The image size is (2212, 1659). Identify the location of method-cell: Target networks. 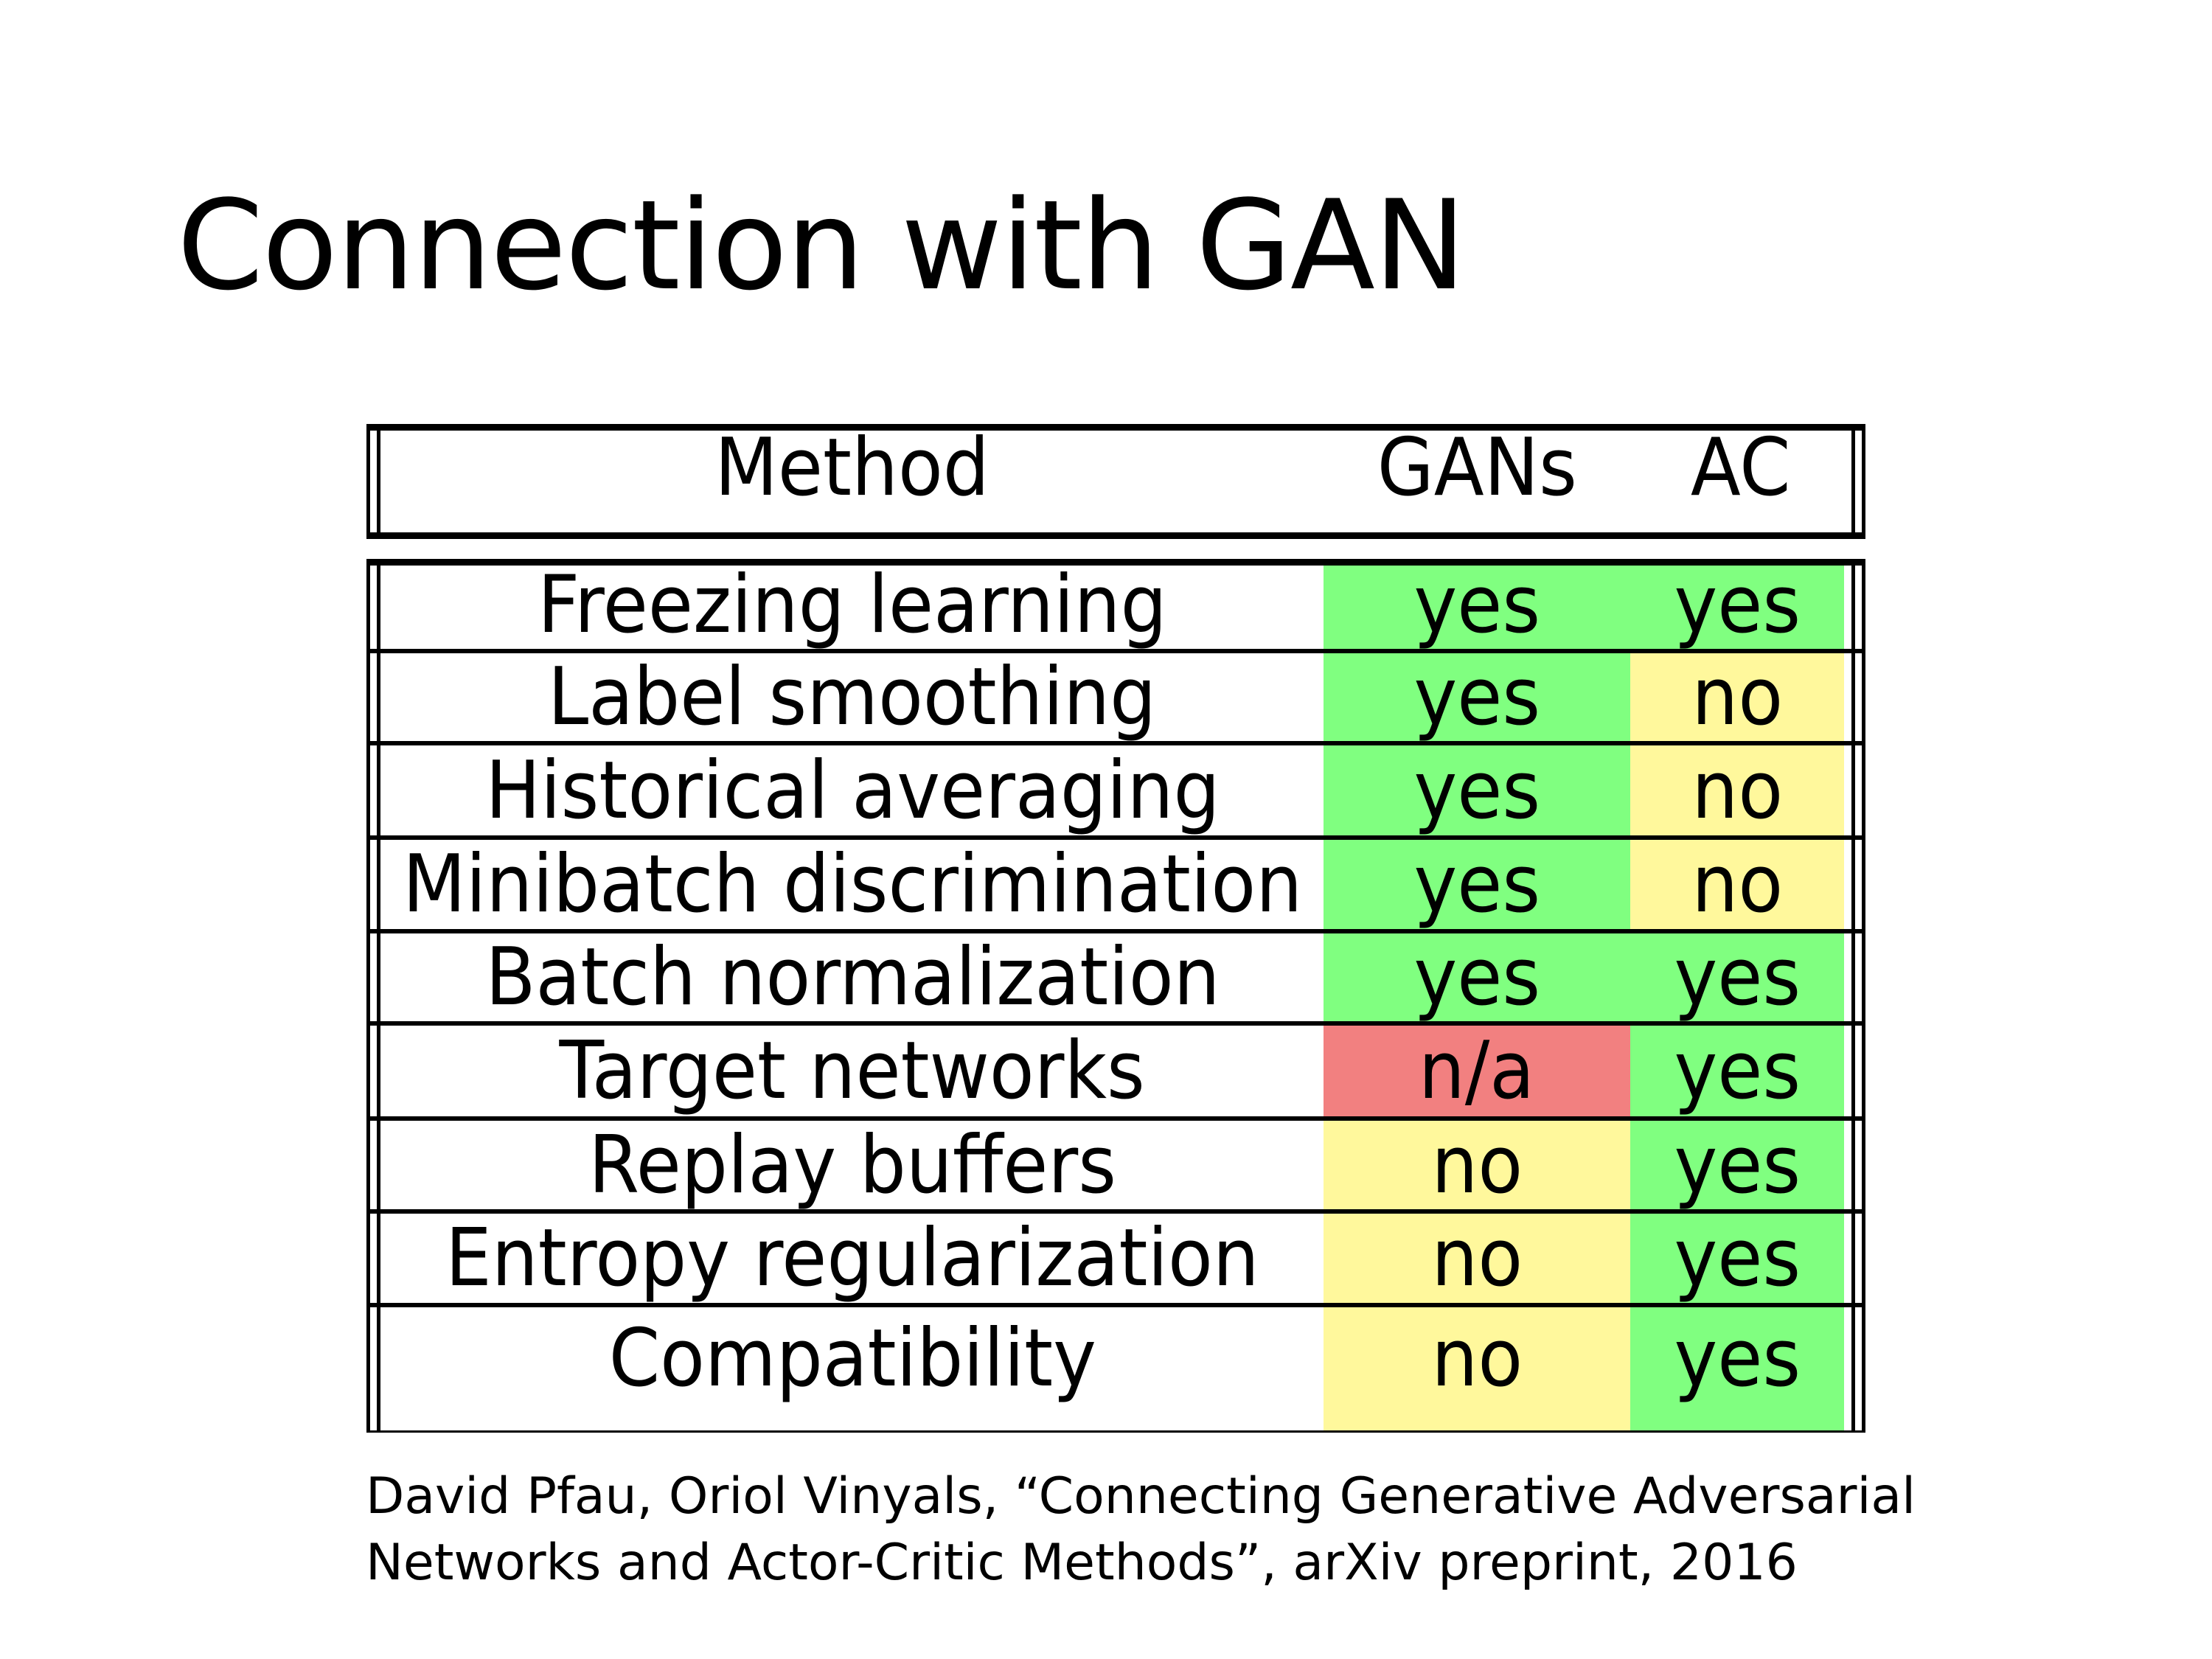
(852, 1071).